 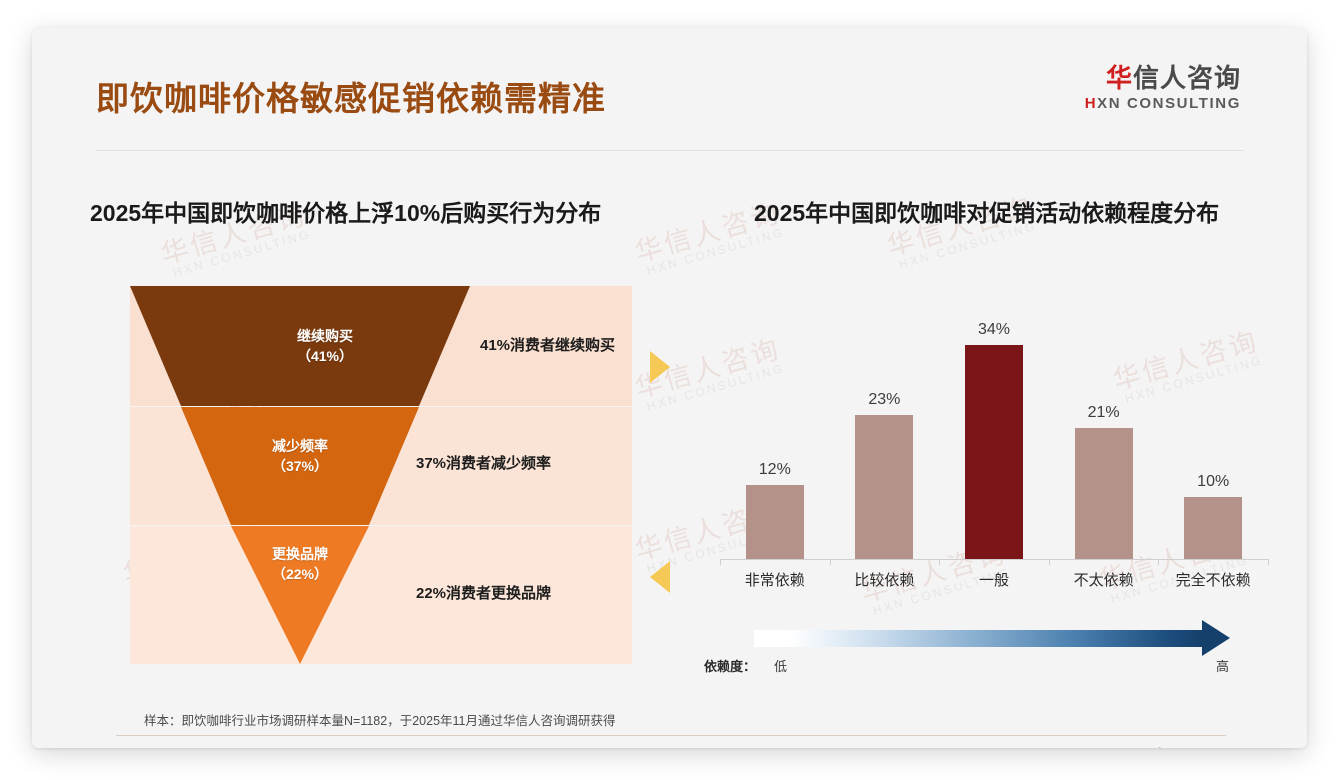 What do you see at coordinates (548, 345) in the screenshot?
I see `funnel-note-0: 41%消费者继续购买` at bounding box center [548, 345].